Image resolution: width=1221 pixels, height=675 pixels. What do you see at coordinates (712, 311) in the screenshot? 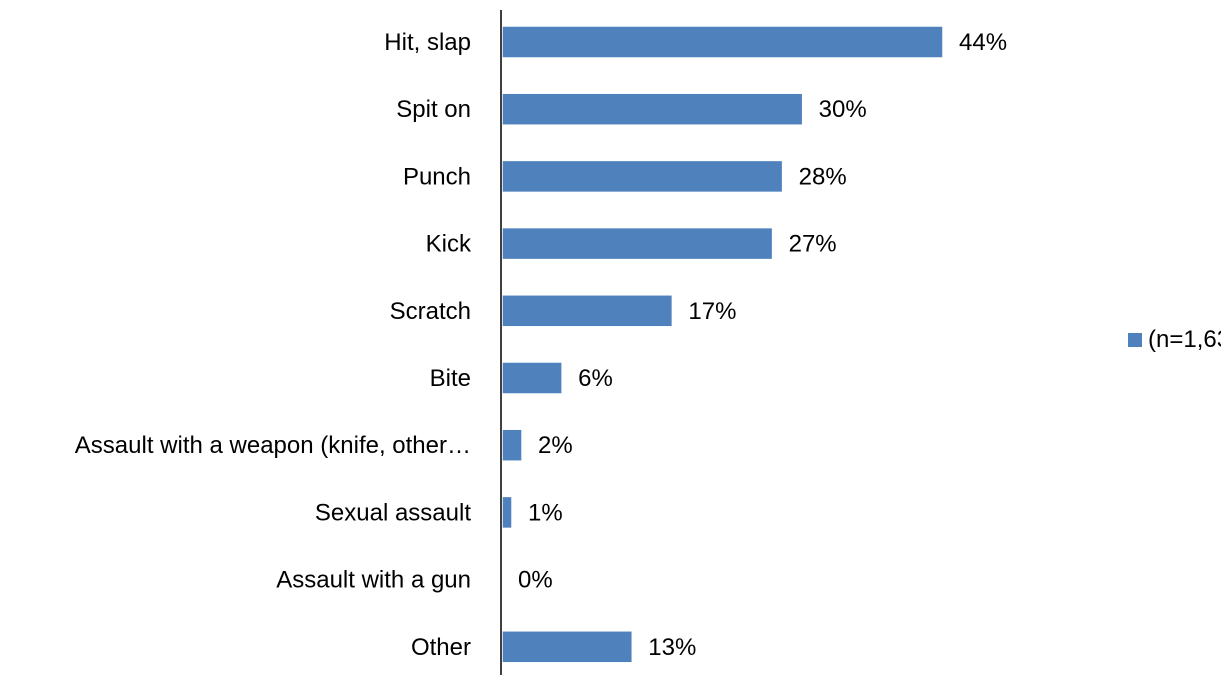
I see `value-label: 17%` at bounding box center [712, 311].